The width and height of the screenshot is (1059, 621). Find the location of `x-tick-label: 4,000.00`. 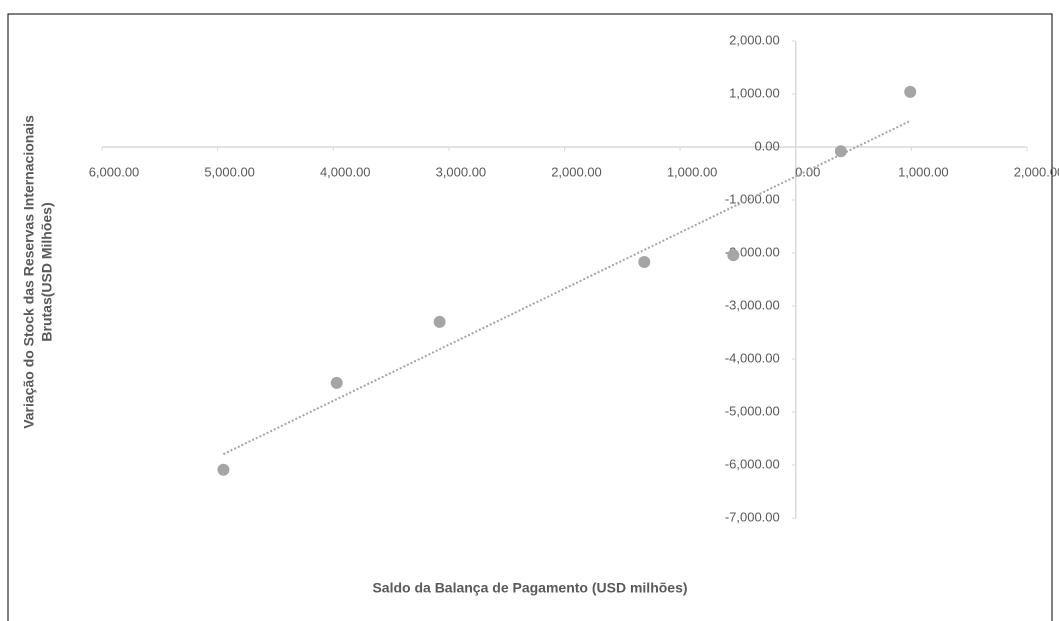

x-tick-label: 4,000.00 is located at coordinates (345, 171).